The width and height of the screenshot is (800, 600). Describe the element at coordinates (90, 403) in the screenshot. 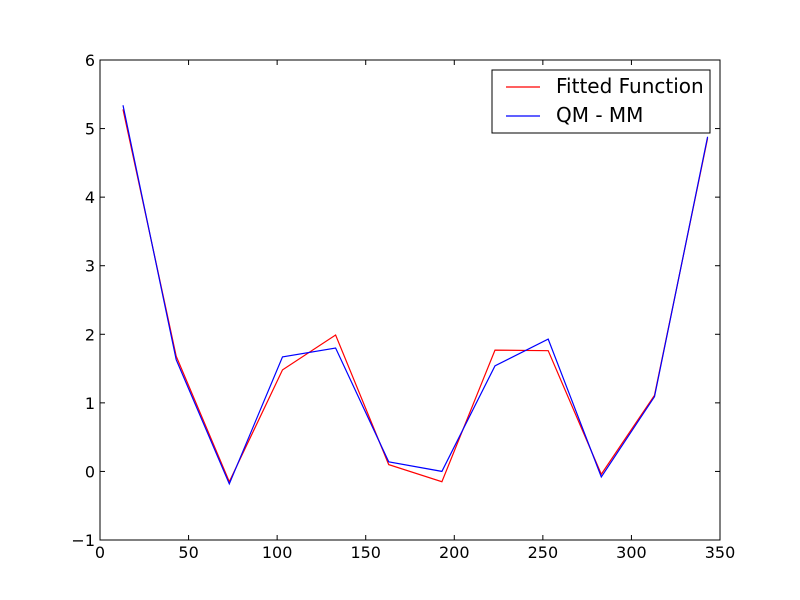

I see `y-tick-label: 1` at that location.